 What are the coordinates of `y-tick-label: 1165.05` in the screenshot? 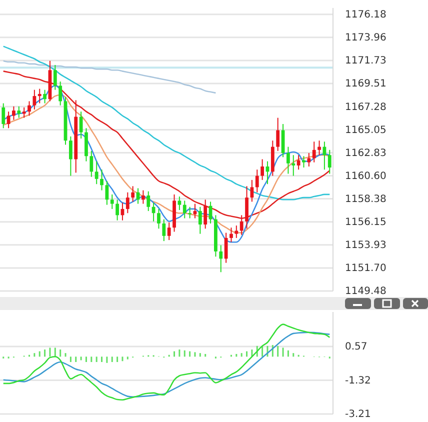 It's located at (365, 130).